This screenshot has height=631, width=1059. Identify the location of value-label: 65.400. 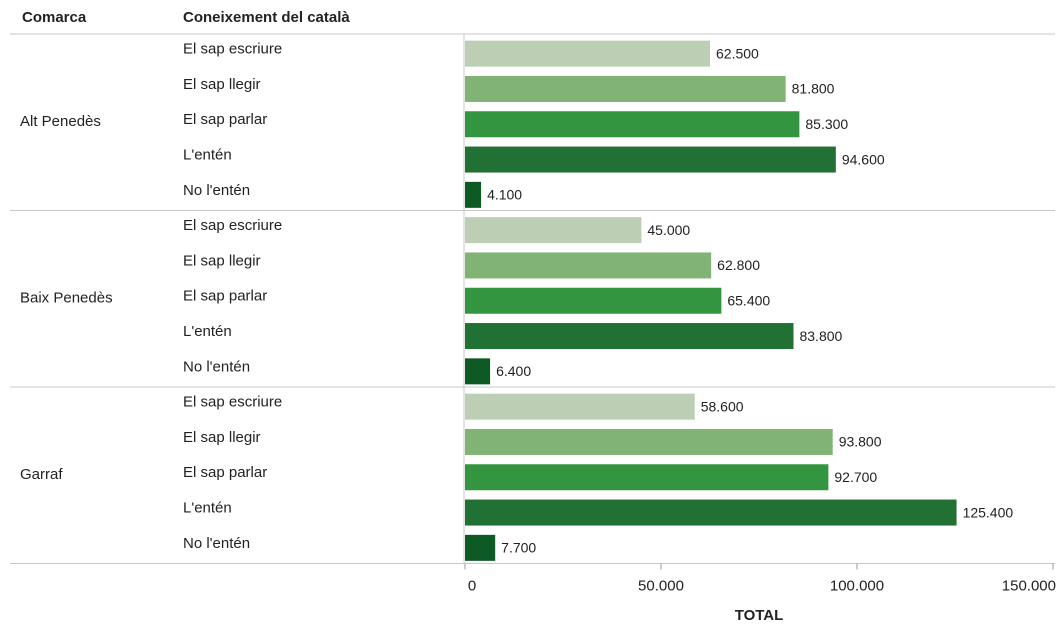
(748, 300).